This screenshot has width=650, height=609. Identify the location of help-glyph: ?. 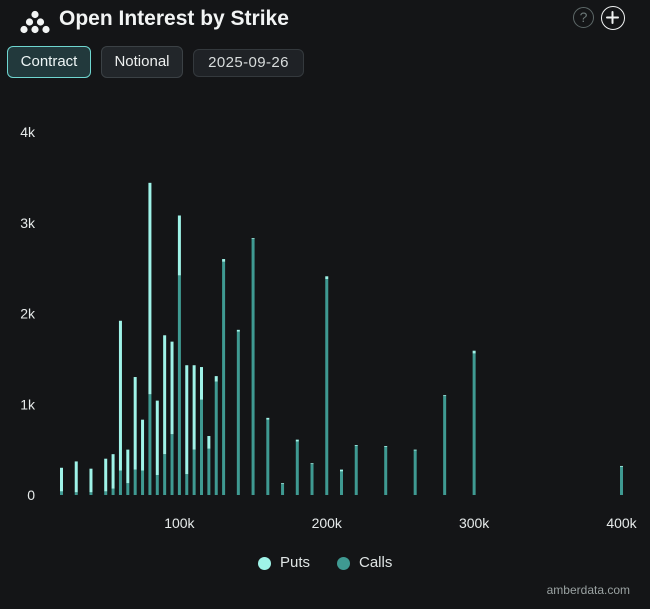
(583, 17).